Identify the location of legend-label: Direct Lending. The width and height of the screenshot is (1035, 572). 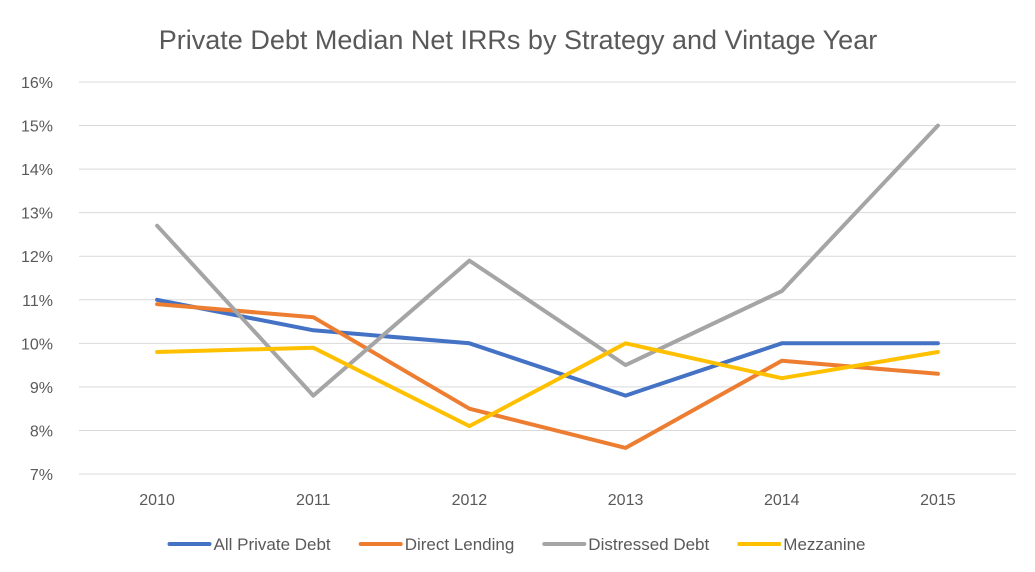
(460, 544).